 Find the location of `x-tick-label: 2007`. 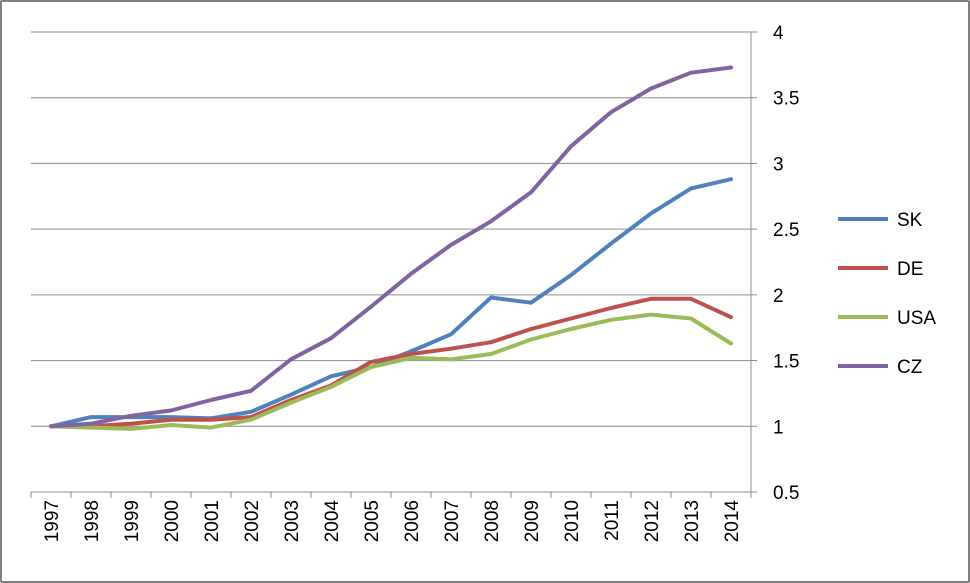

x-tick-label: 2007 is located at coordinates (452, 521).